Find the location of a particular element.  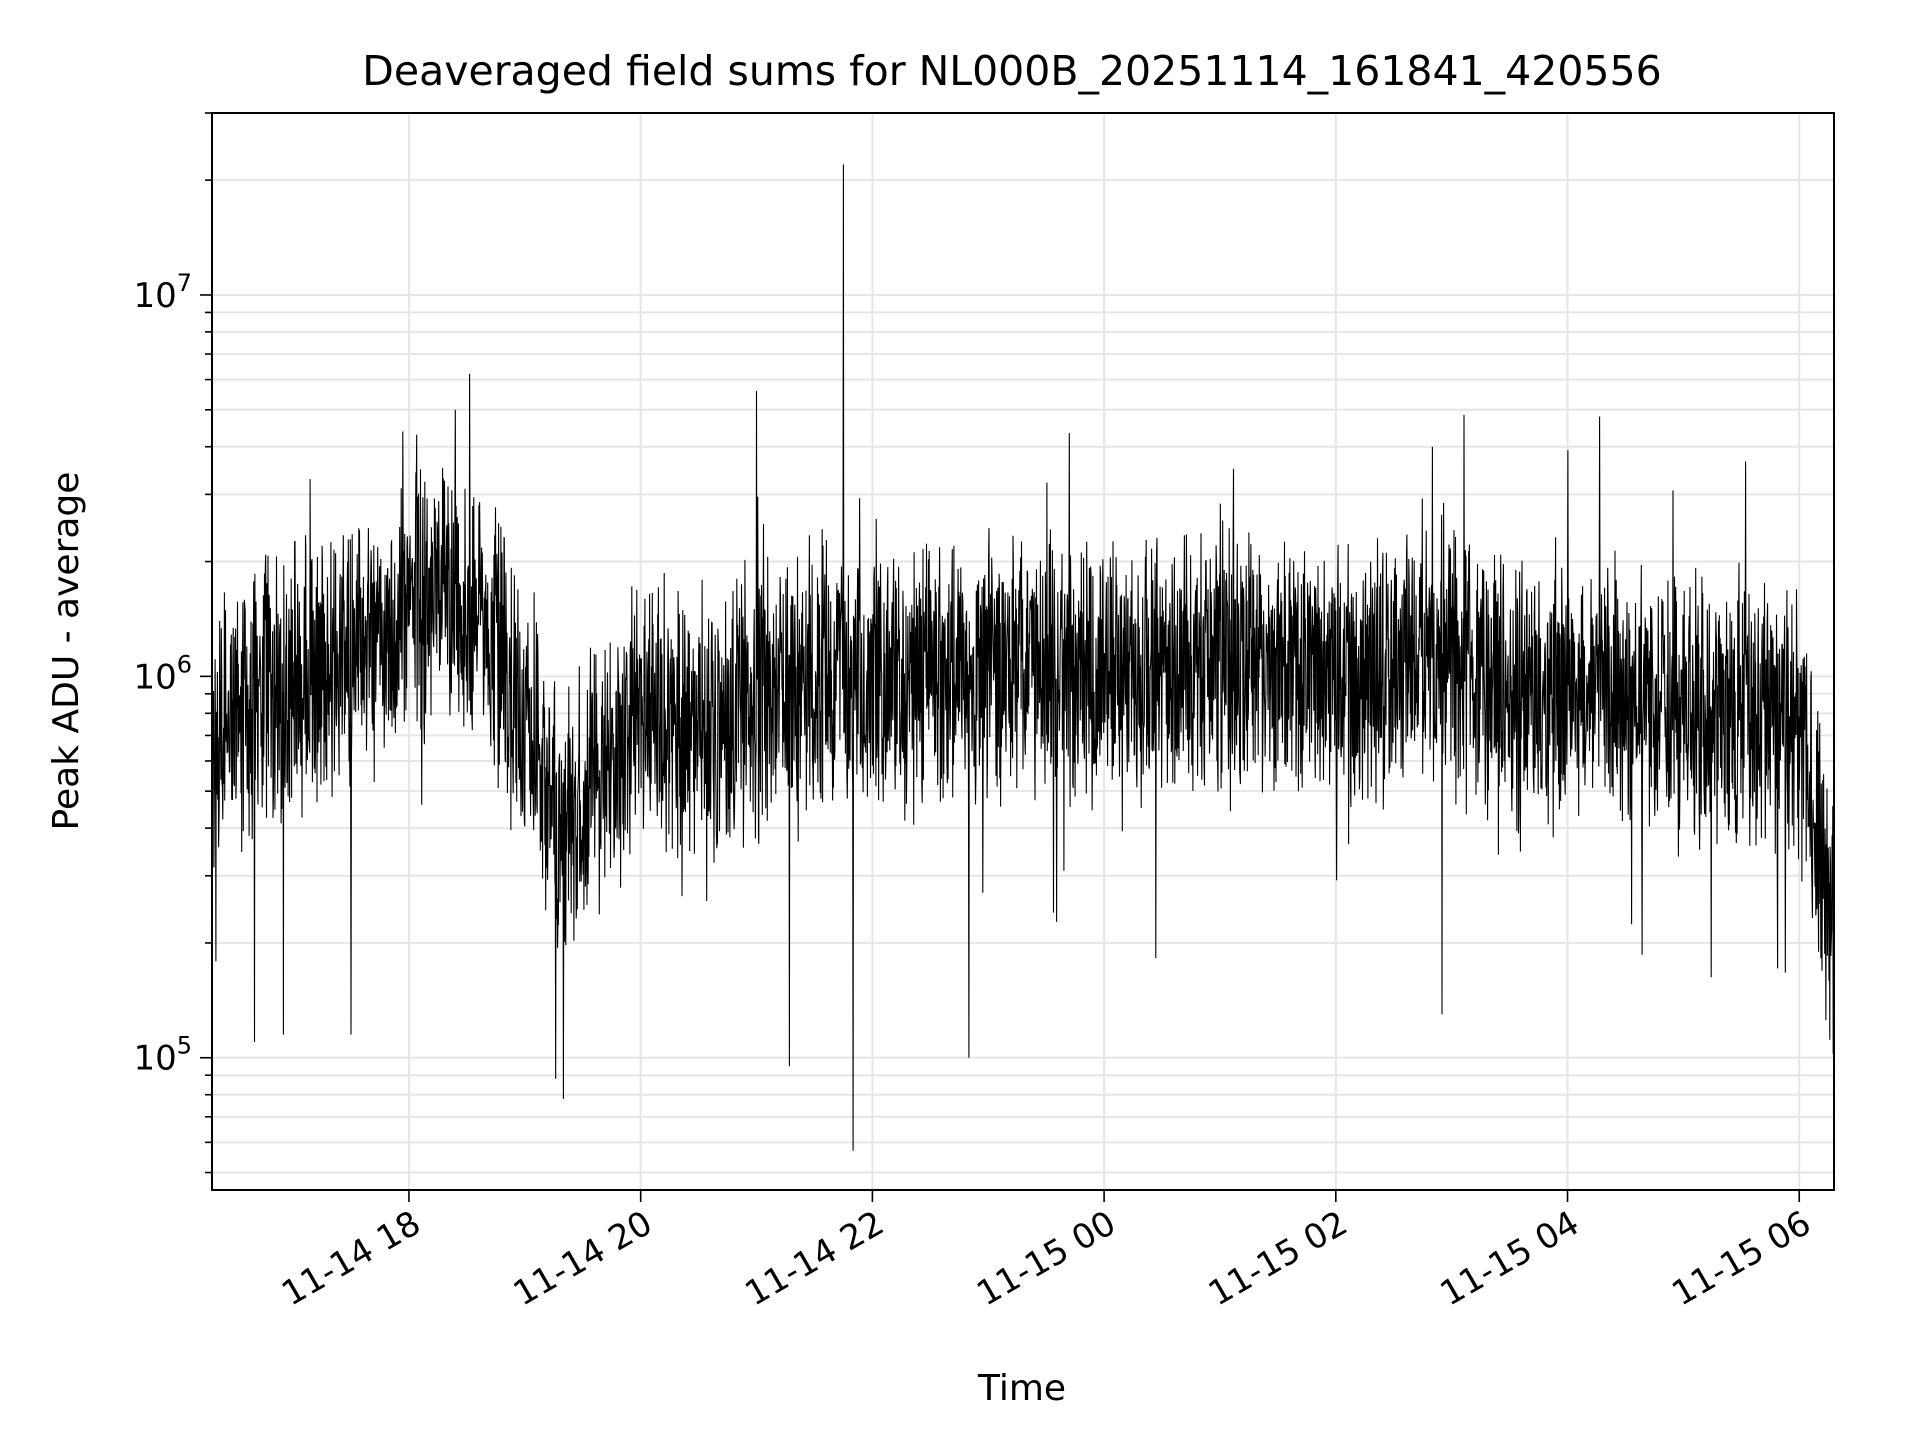

y-tick-label: 10⁷ is located at coordinates (162, 292).